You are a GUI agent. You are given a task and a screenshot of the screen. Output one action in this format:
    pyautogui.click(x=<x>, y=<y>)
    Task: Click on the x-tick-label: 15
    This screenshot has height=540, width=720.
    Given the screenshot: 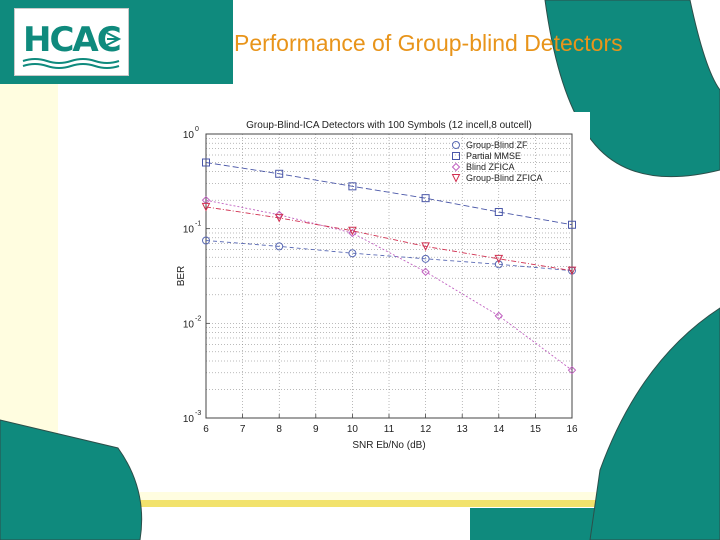 What is the action you would take?
    pyautogui.click(x=536, y=429)
    